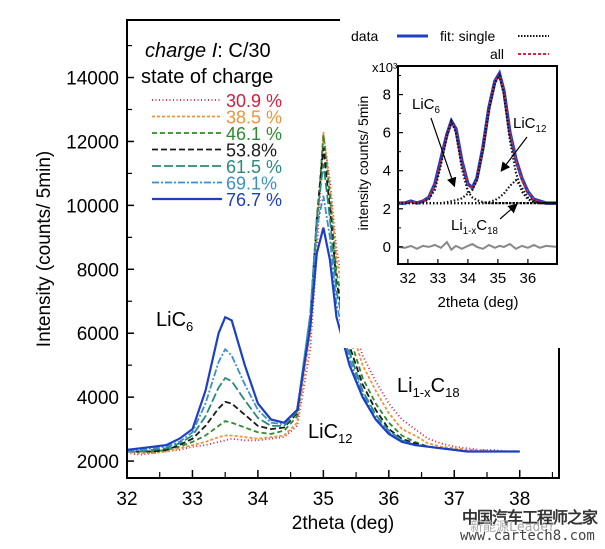 The image size is (605, 549). Describe the element at coordinates (454, 499) in the screenshot. I see `x-tick-label: 37` at that location.